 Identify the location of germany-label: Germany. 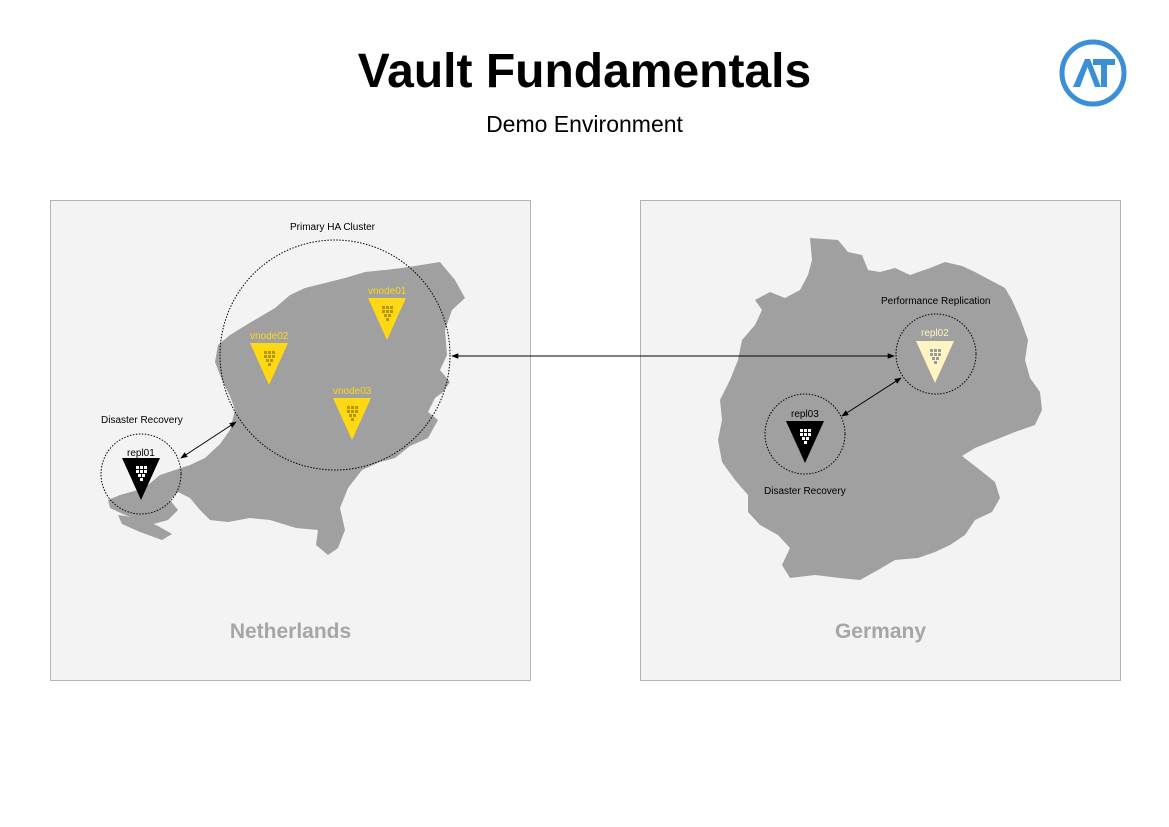
(880, 631).